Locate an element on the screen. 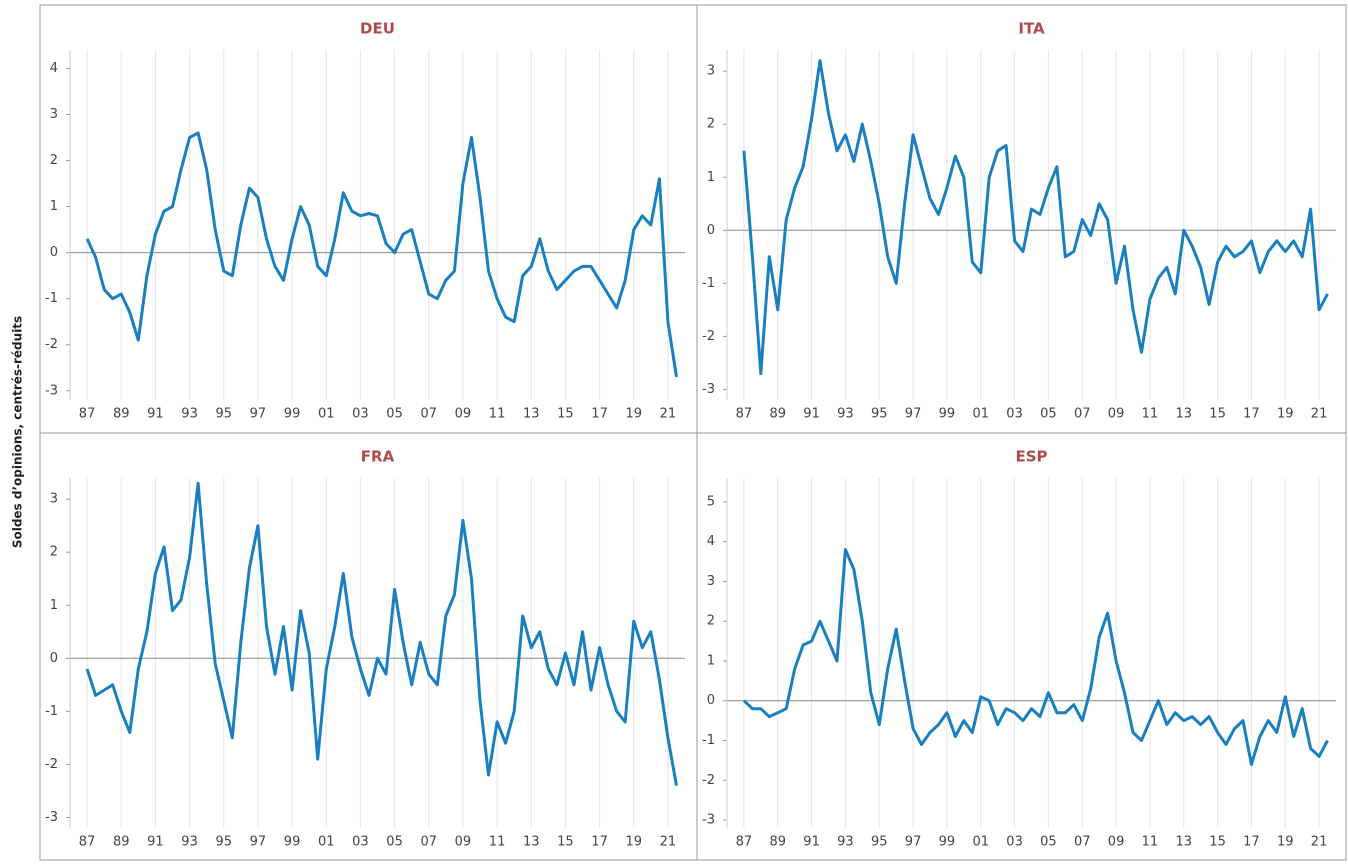 The height and width of the screenshot is (864, 1348). y-axis-label: Soldes d’opinions, centrés-réduits is located at coordinates (18, 432).